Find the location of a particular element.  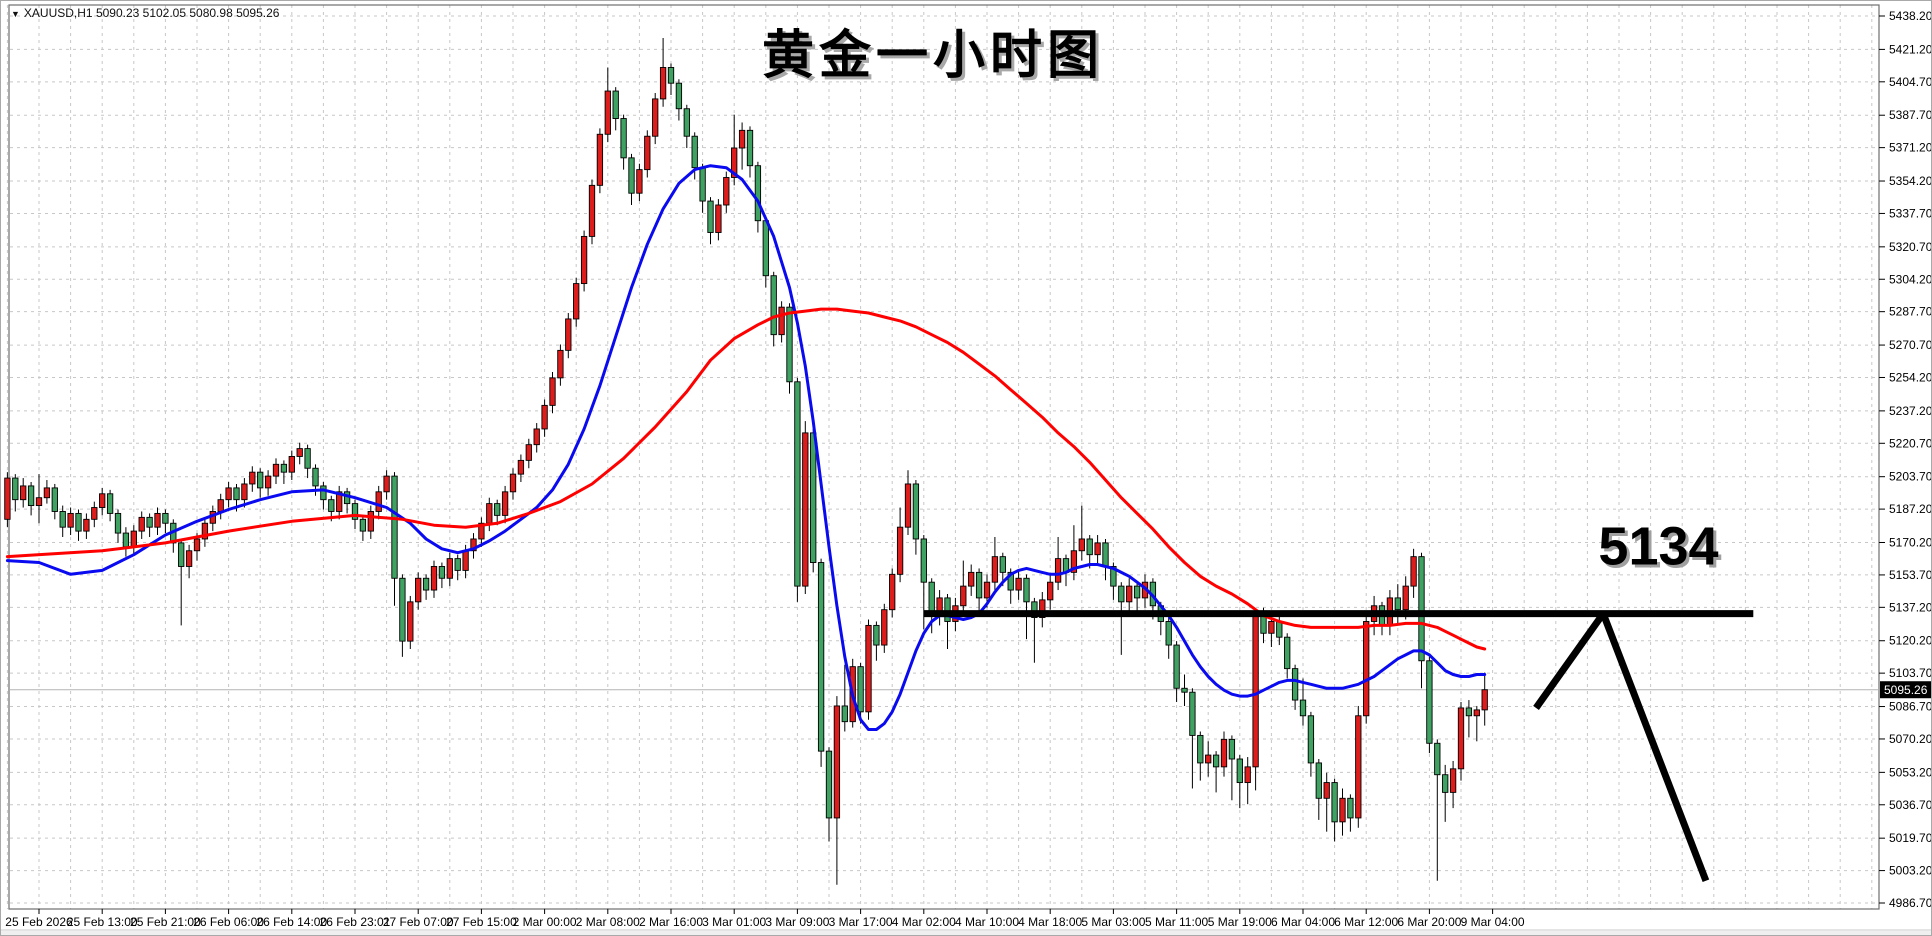

price-axis-label: 5421.20 is located at coordinates (1910, 49).